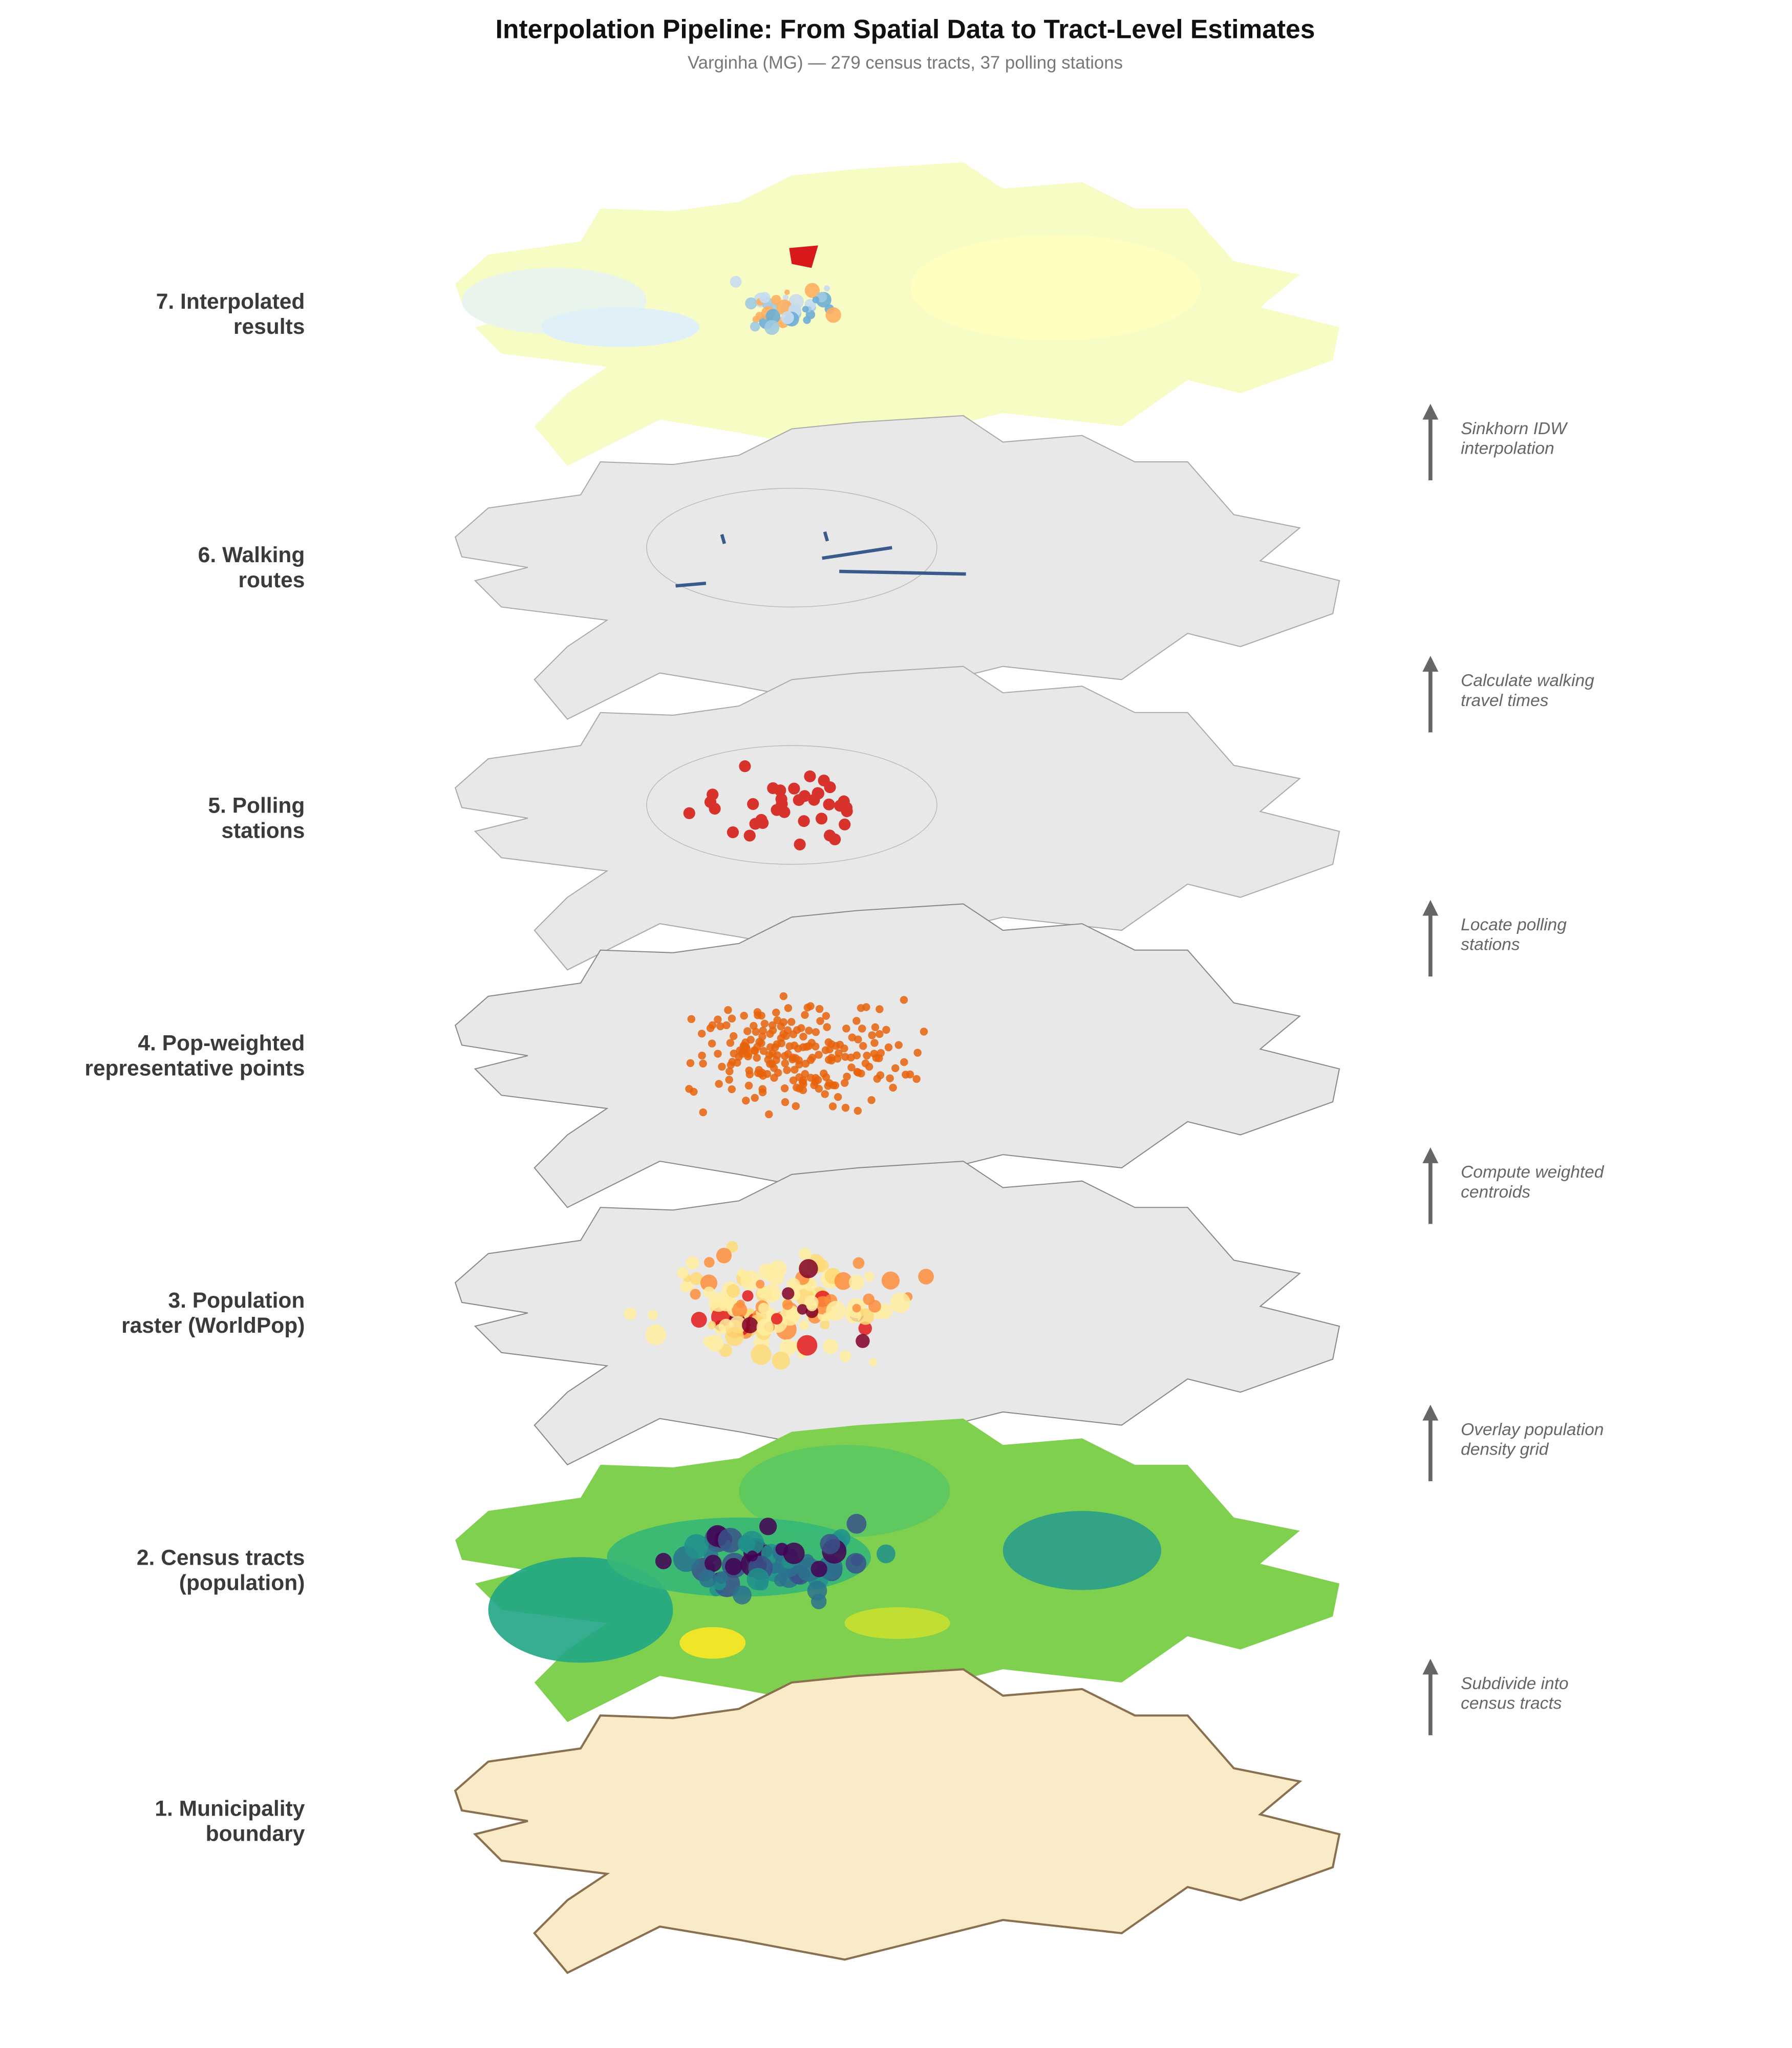 Image resolution: width=1792 pixels, height=2048 pixels. What do you see at coordinates (221, 1558) in the screenshot?
I see `layer-label-line: 2. Census tracts` at bounding box center [221, 1558].